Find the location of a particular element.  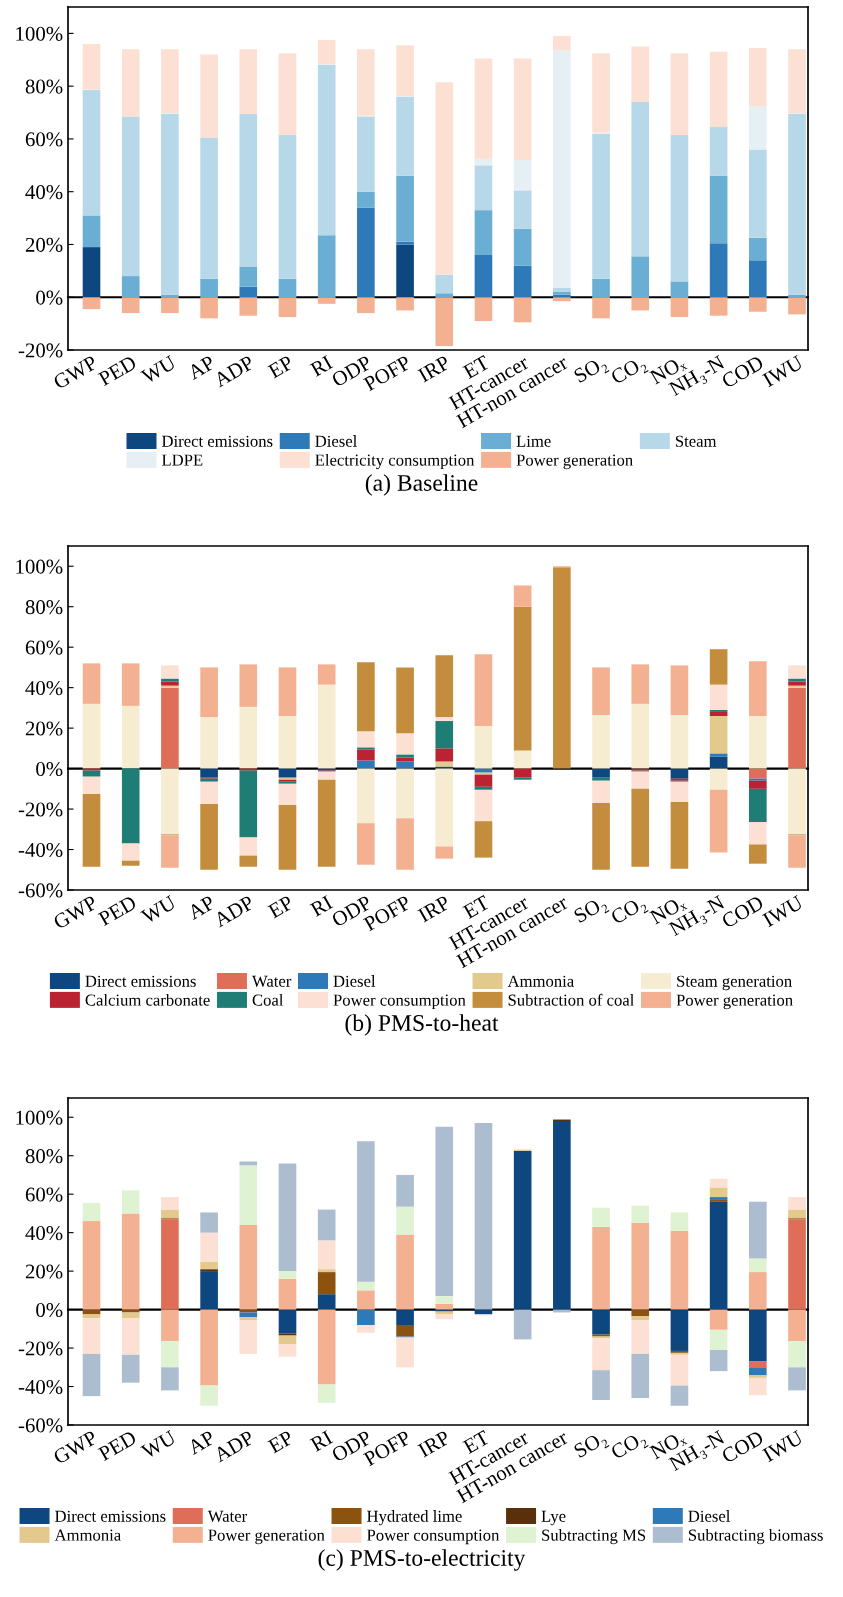

legend-label: Subtracting biomass is located at coordinates (755, 1536).